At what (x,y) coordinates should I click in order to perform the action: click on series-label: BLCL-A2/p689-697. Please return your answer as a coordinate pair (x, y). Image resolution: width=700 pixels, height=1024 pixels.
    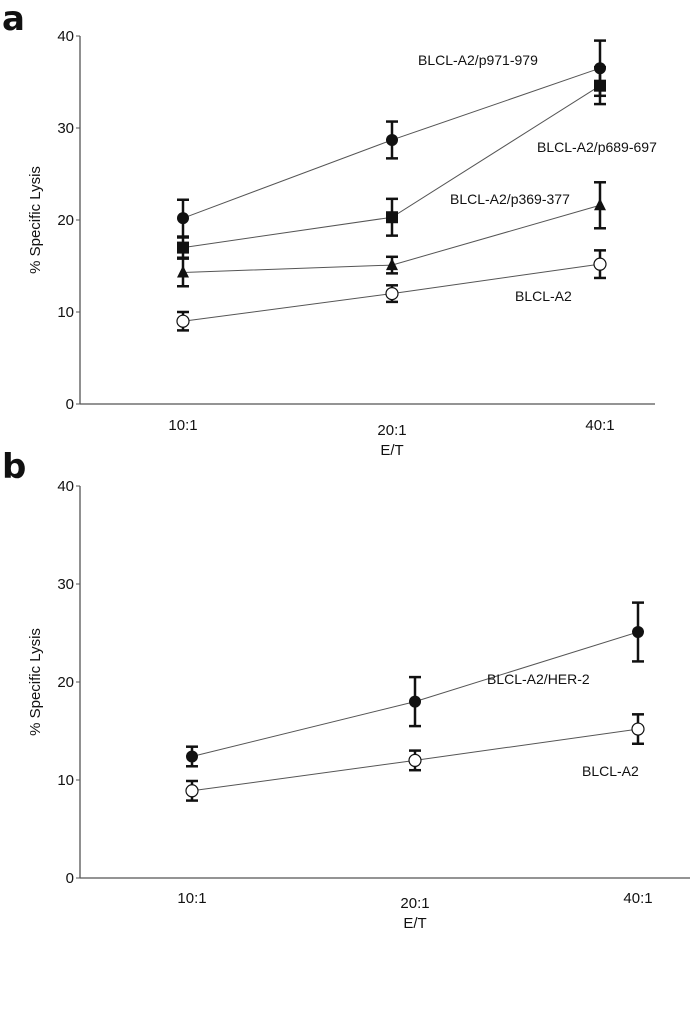
    Looking at the image, I should click on (597, 147).